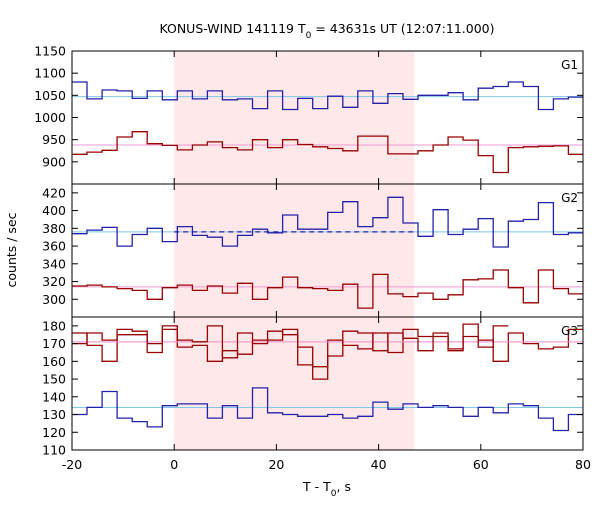 The image size is (600, 505). Describe the element at coordinates (344, 486) in the screenshot. I see `x-axis-label-suffix: , s` at that location.